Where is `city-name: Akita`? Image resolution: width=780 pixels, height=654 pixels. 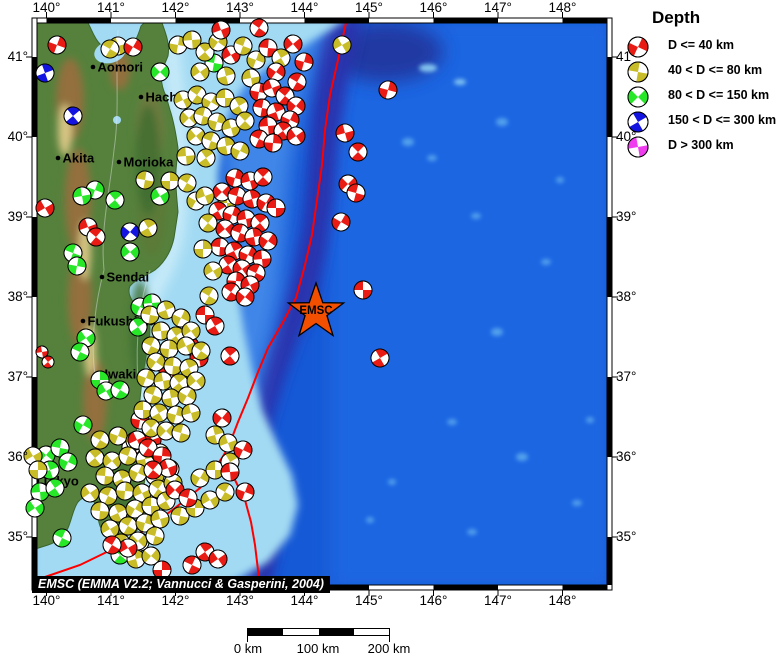
city-name: Akita is located at coordinates (79, 158).